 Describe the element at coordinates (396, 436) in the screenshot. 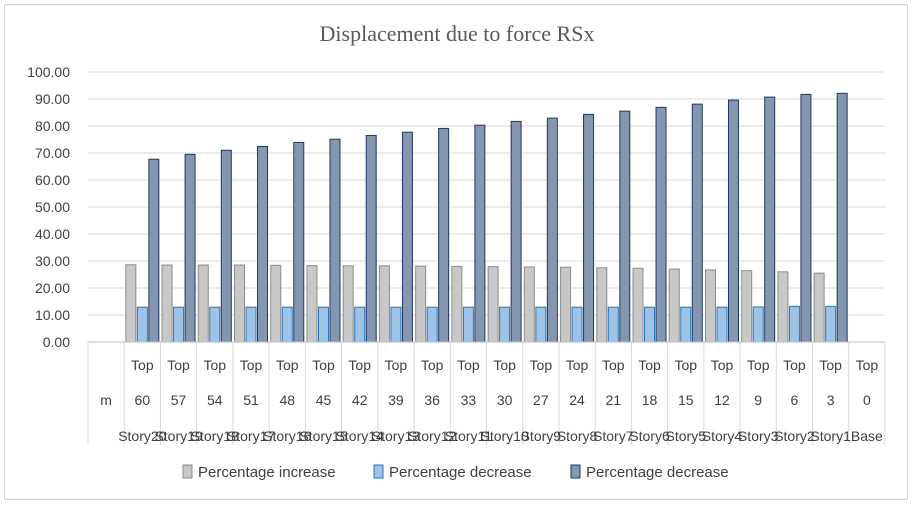

I see `x-tick-story: Story13` at that location.